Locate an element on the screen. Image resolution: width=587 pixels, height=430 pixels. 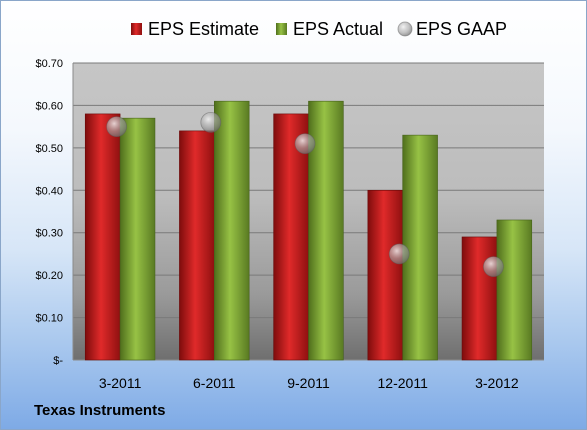
y-tick-label: $0.20 is located at coordinates (49, 276).